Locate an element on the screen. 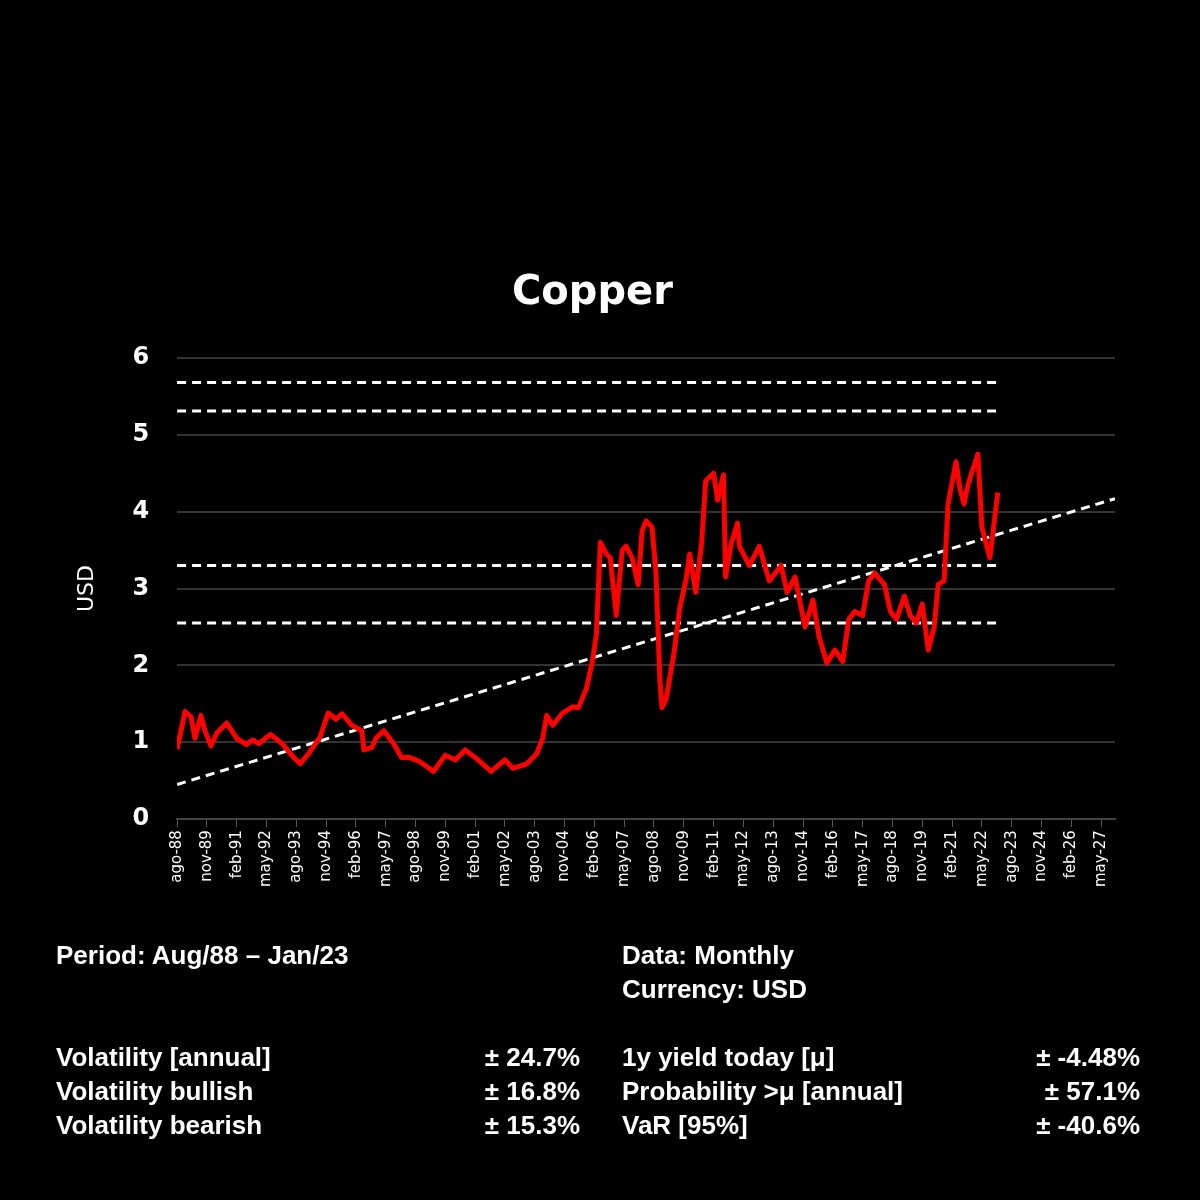 Image resolution: width=1200 pixels, height=1200 pixels. x-tick-label: feb-96 is located at coordinates (354, 854).